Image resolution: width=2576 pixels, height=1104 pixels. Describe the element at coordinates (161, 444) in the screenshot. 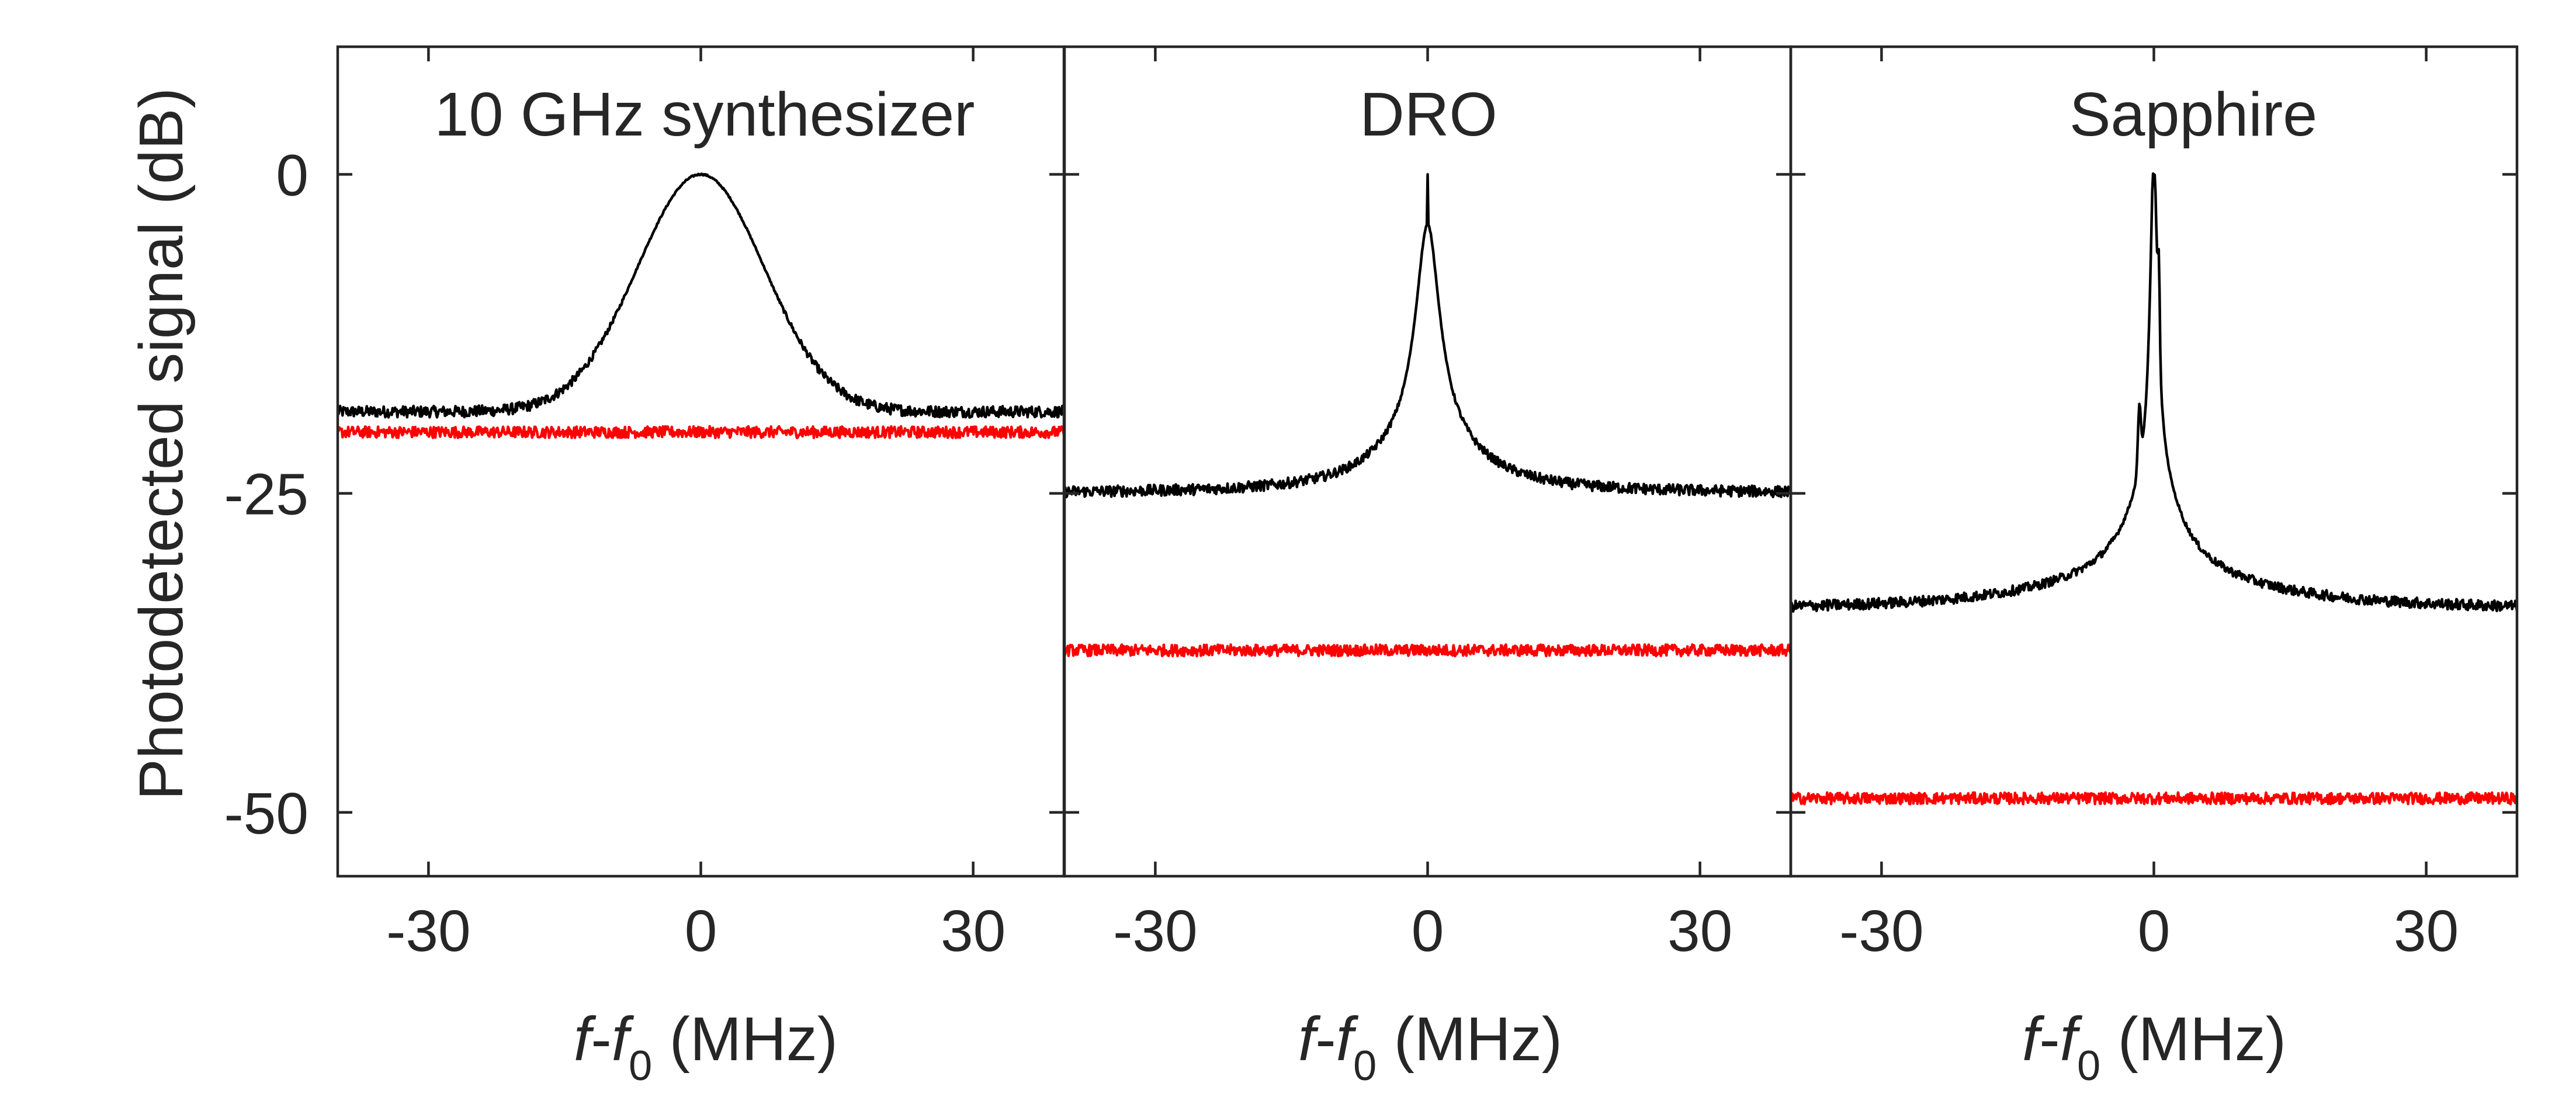

I see `y-axis-title: Photodetected signal (dB)` at that location.